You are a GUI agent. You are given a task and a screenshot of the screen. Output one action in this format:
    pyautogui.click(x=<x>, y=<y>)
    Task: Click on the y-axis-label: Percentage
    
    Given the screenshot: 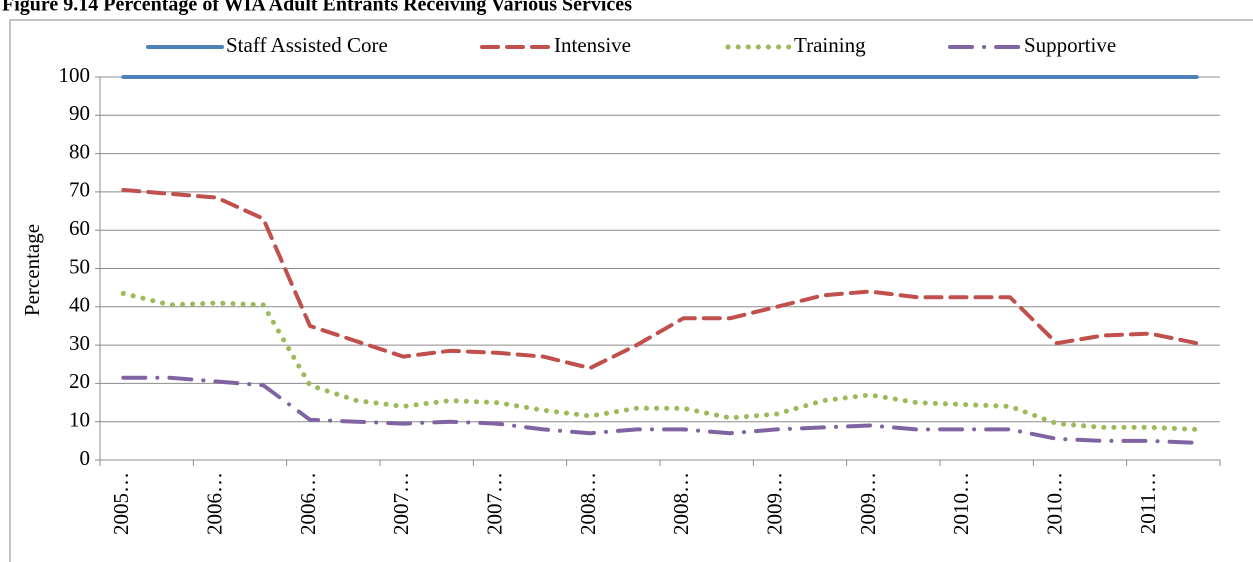 What is the action you would take?
    pyautogui.click(x=32, y=270)
    